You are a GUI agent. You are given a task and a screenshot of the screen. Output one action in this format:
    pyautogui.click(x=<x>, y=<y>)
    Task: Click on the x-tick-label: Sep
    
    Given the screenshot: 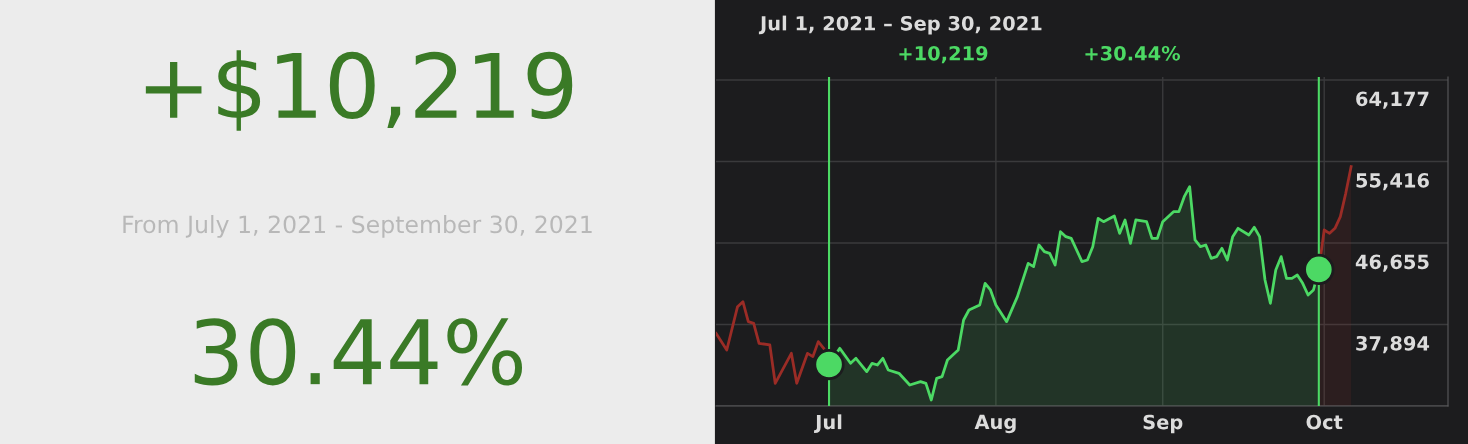 What is the action you would take?
    pyautogui.click(x=1163, y=424)
    